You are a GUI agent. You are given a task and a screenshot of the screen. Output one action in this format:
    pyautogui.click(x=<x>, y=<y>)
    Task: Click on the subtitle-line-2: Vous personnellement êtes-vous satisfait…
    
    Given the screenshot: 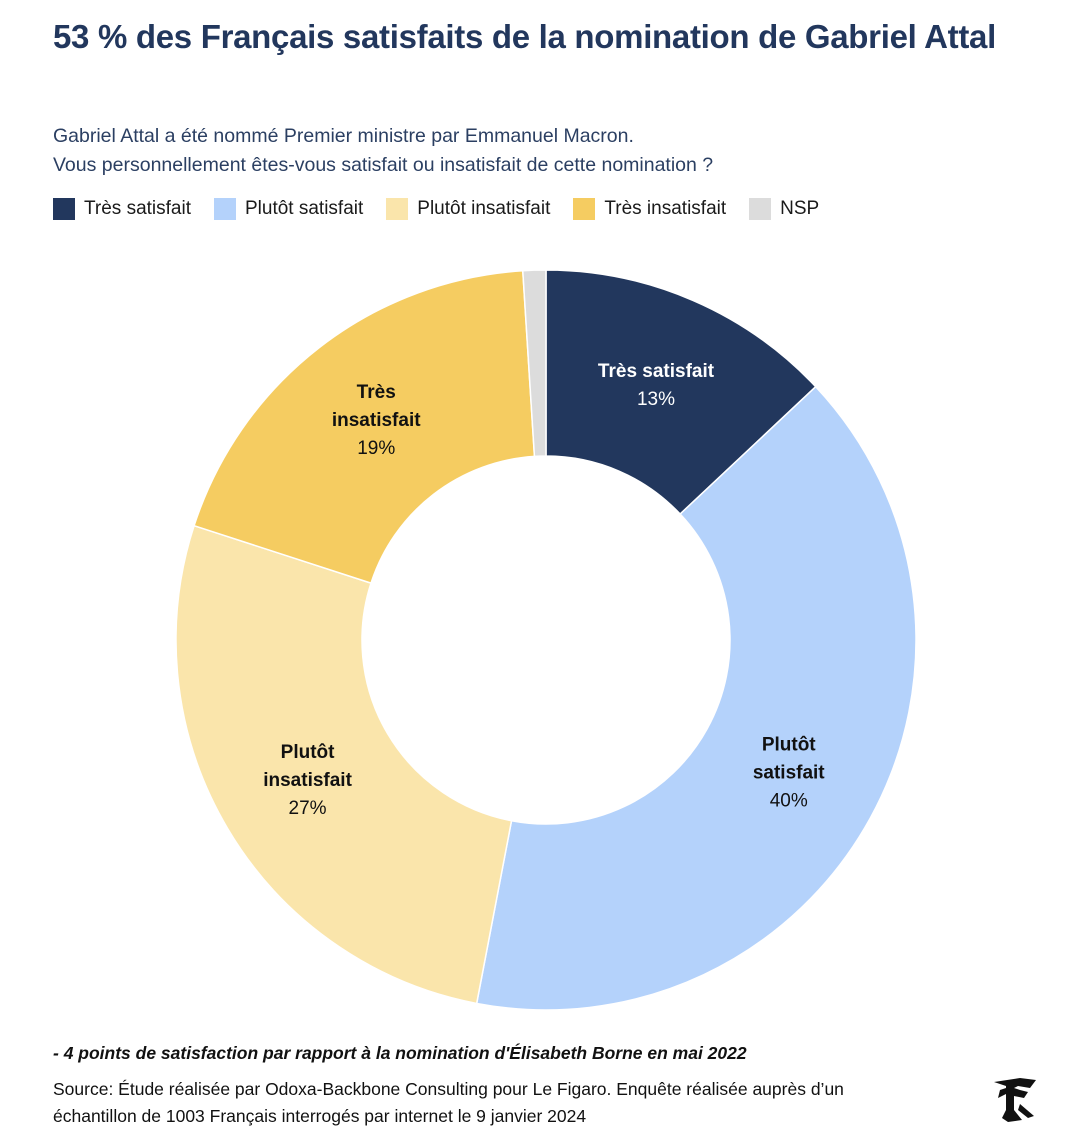 What is the action you would take?
    pyautogui.click(x=383, y=165)
    